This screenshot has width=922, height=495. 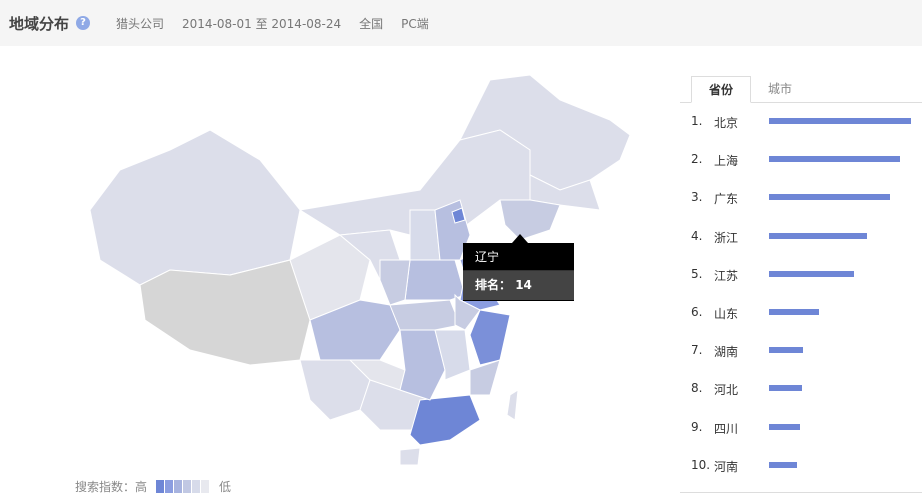 I want to click on tooltip-rank-label: 排名：, so click(x=493, y=285).